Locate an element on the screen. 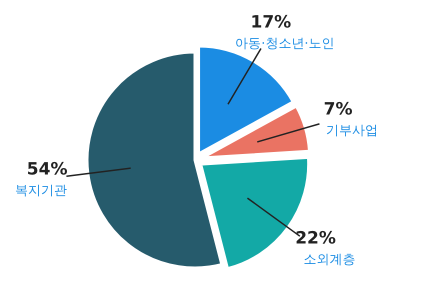 This screenshot has width=433, height=308. slice-label: 소외계층 is located at coordinates (330, 260).